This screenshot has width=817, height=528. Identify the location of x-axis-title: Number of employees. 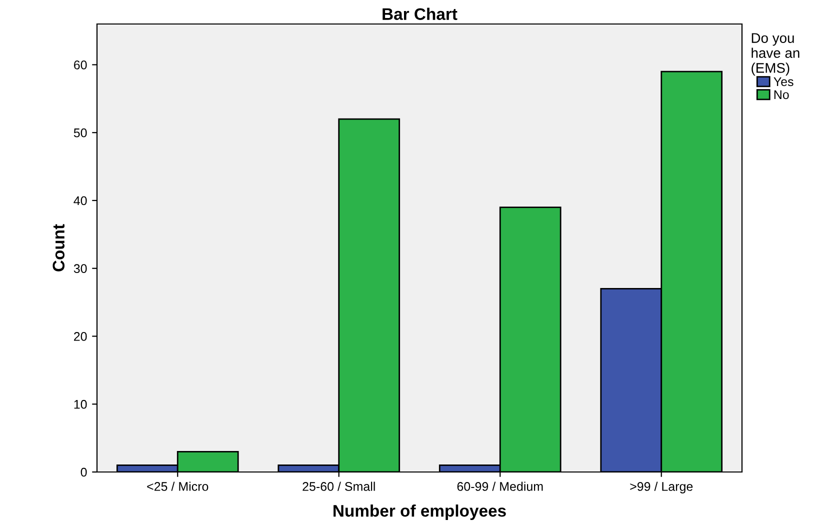
(420, 512).